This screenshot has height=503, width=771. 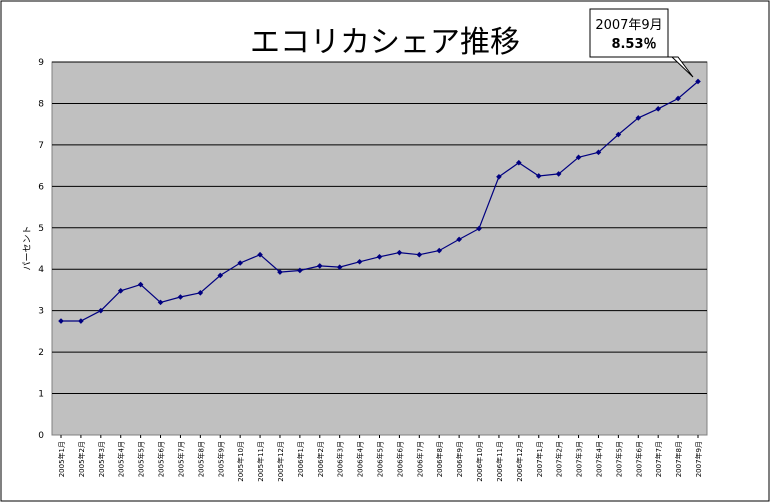 I want to click on y-axis-label: パーセント, so click(x=27, y=247).